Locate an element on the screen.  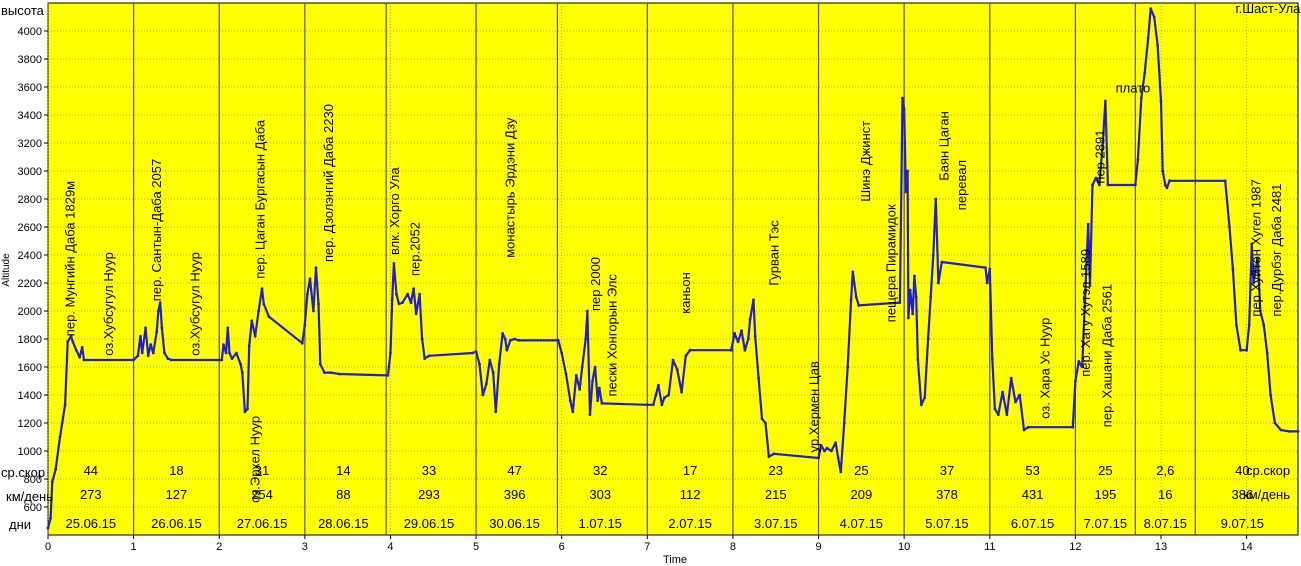
day-distance: 273 is located at coordinates (91, 494).